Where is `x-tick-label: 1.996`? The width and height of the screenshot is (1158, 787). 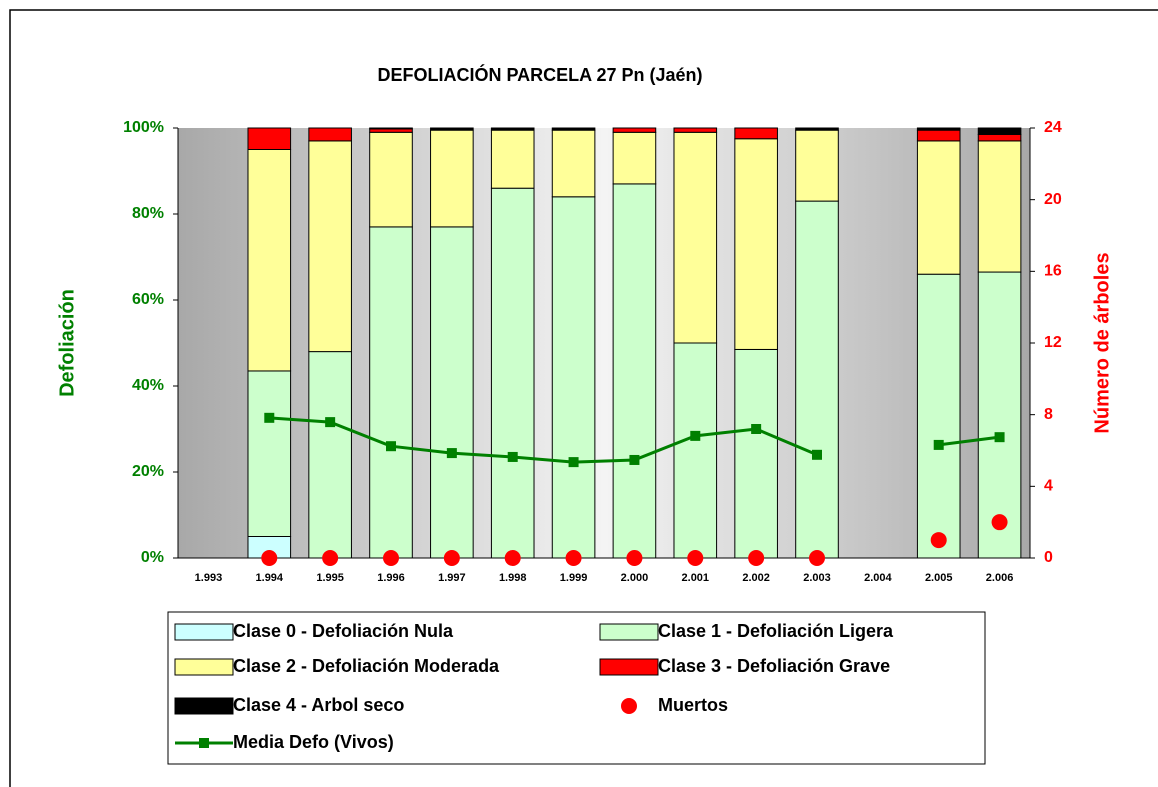 x-tick-label: 1.996 is located at coordinates (391, 578).